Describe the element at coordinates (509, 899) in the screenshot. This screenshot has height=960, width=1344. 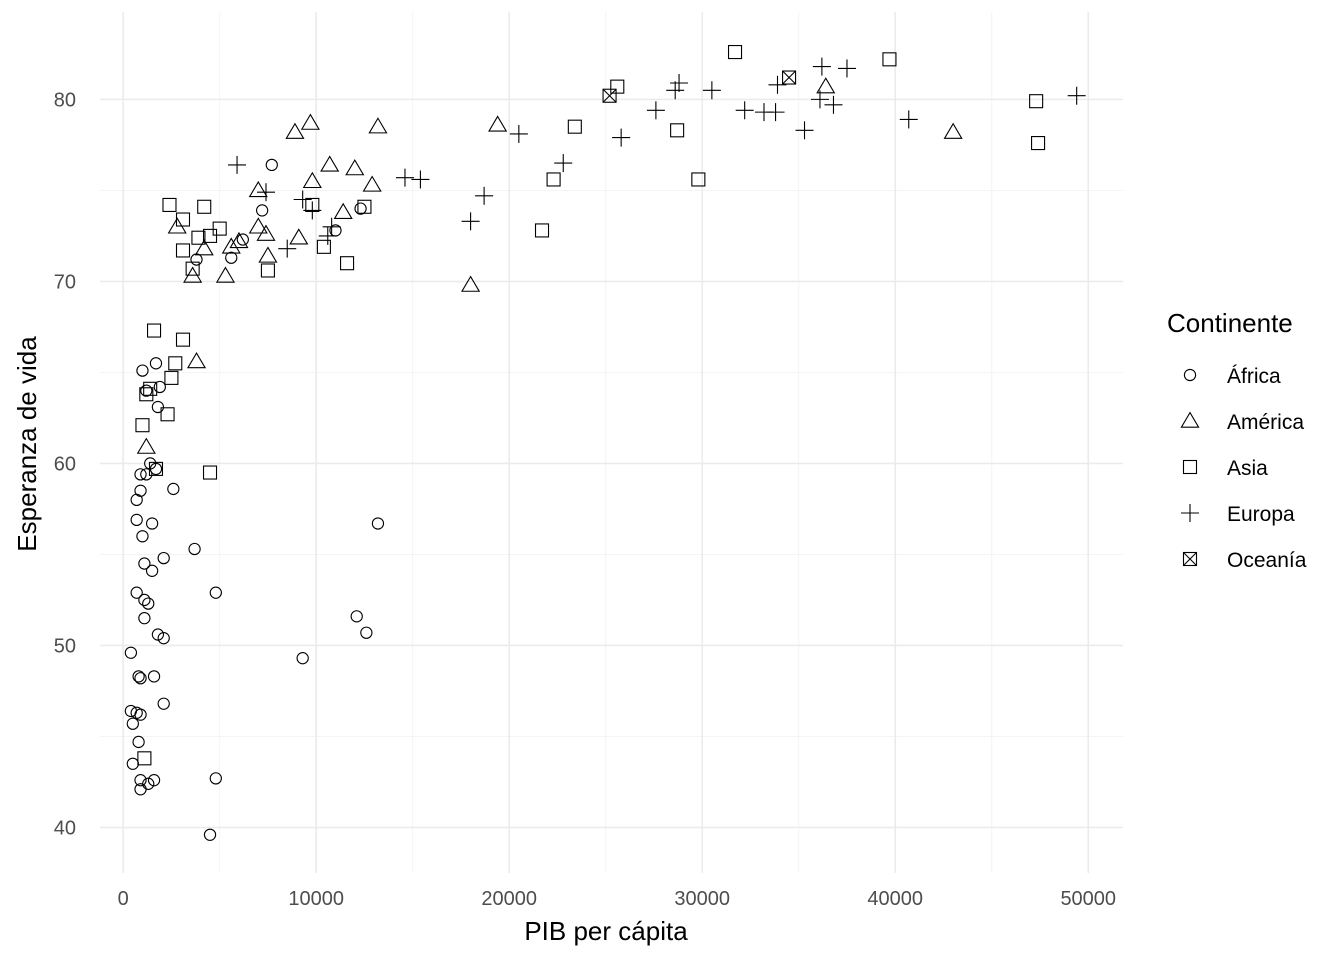
I see `x-tick-label: 20000` at that location.